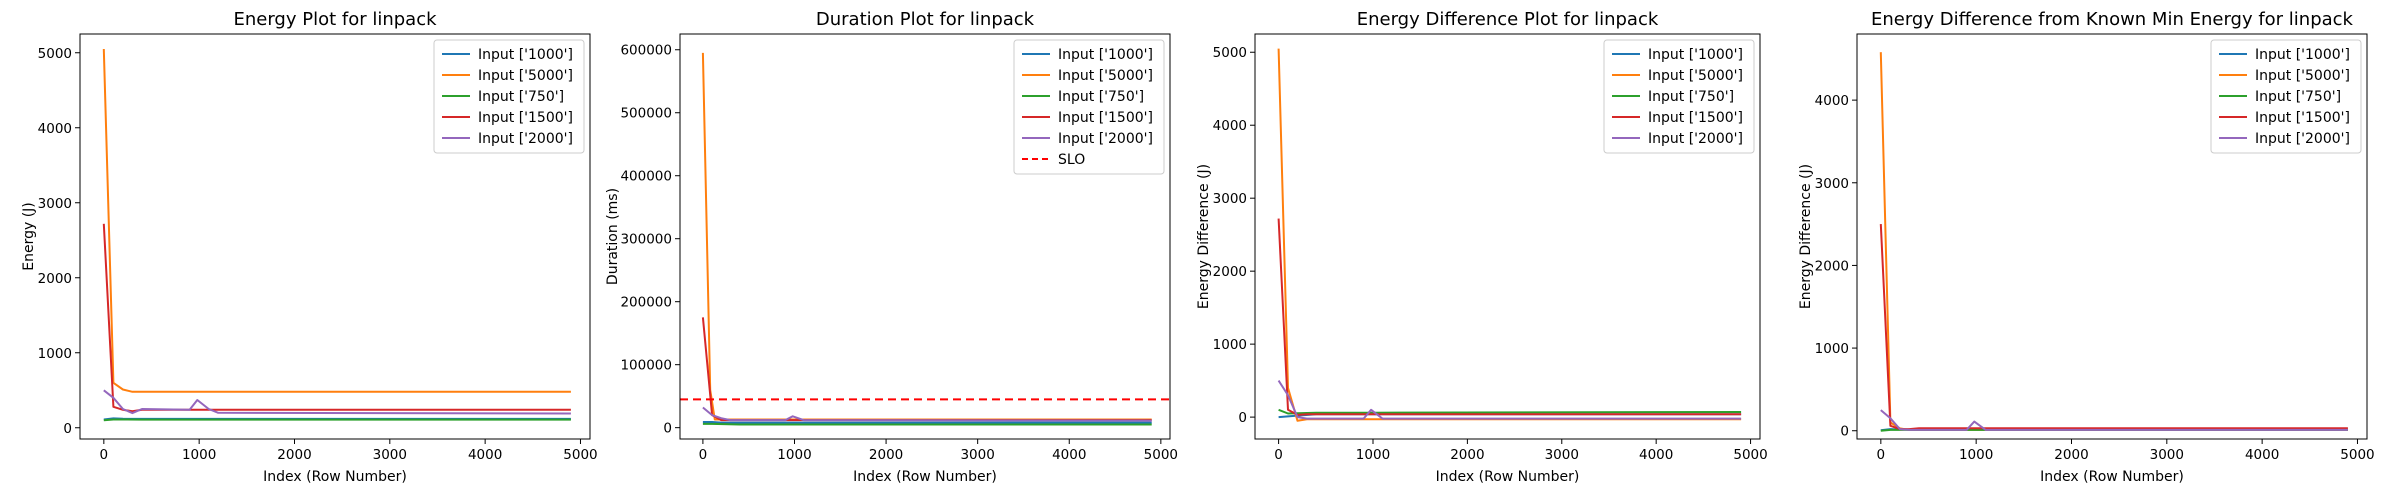  Describe the element at coordinates (613, 236) in the screenshot. I see `y-axis-label: Duration (ms)` at that location.